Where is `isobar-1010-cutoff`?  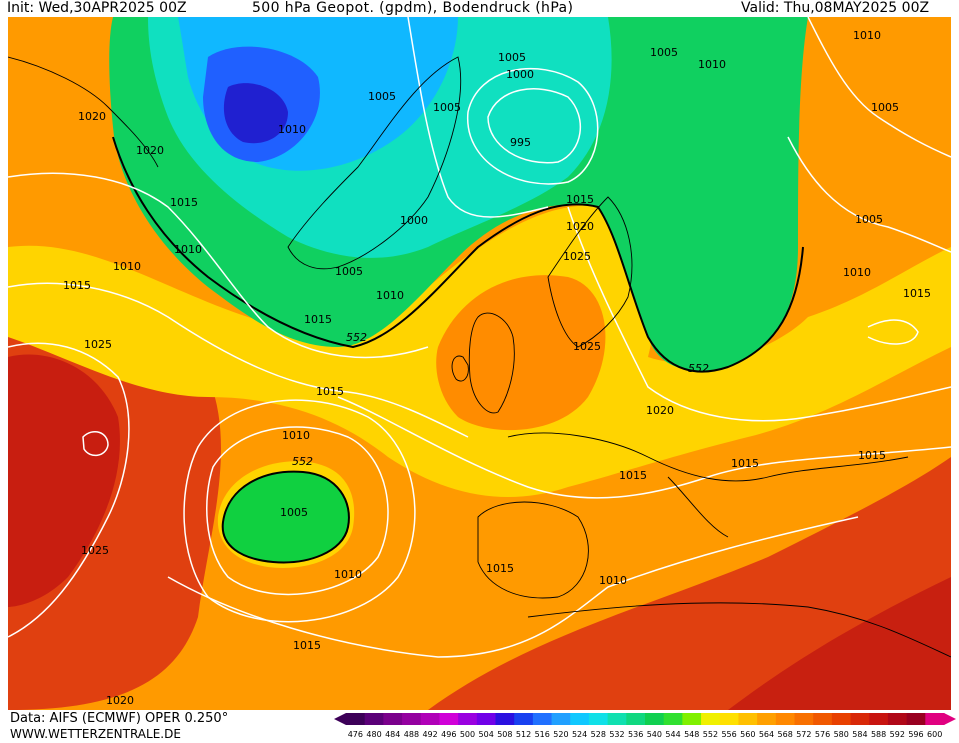 isobar-1010-cutoff is located at coordinates (297, 511).